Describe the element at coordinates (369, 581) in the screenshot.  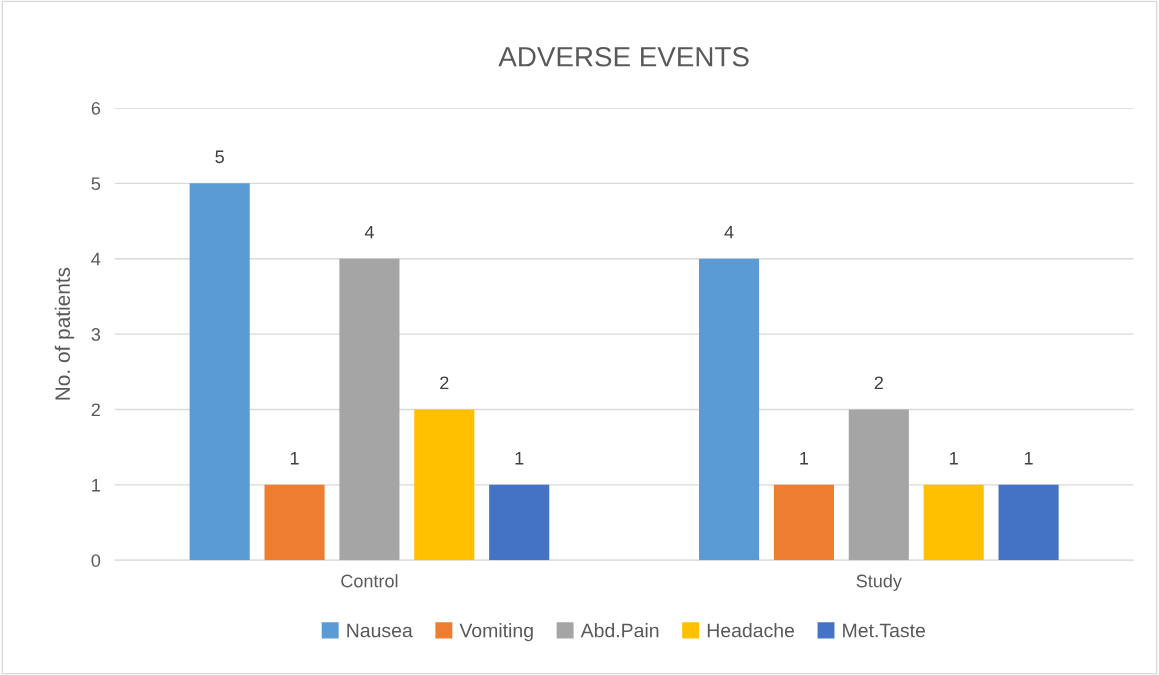
I see `x-tick-label: Control` at that location.